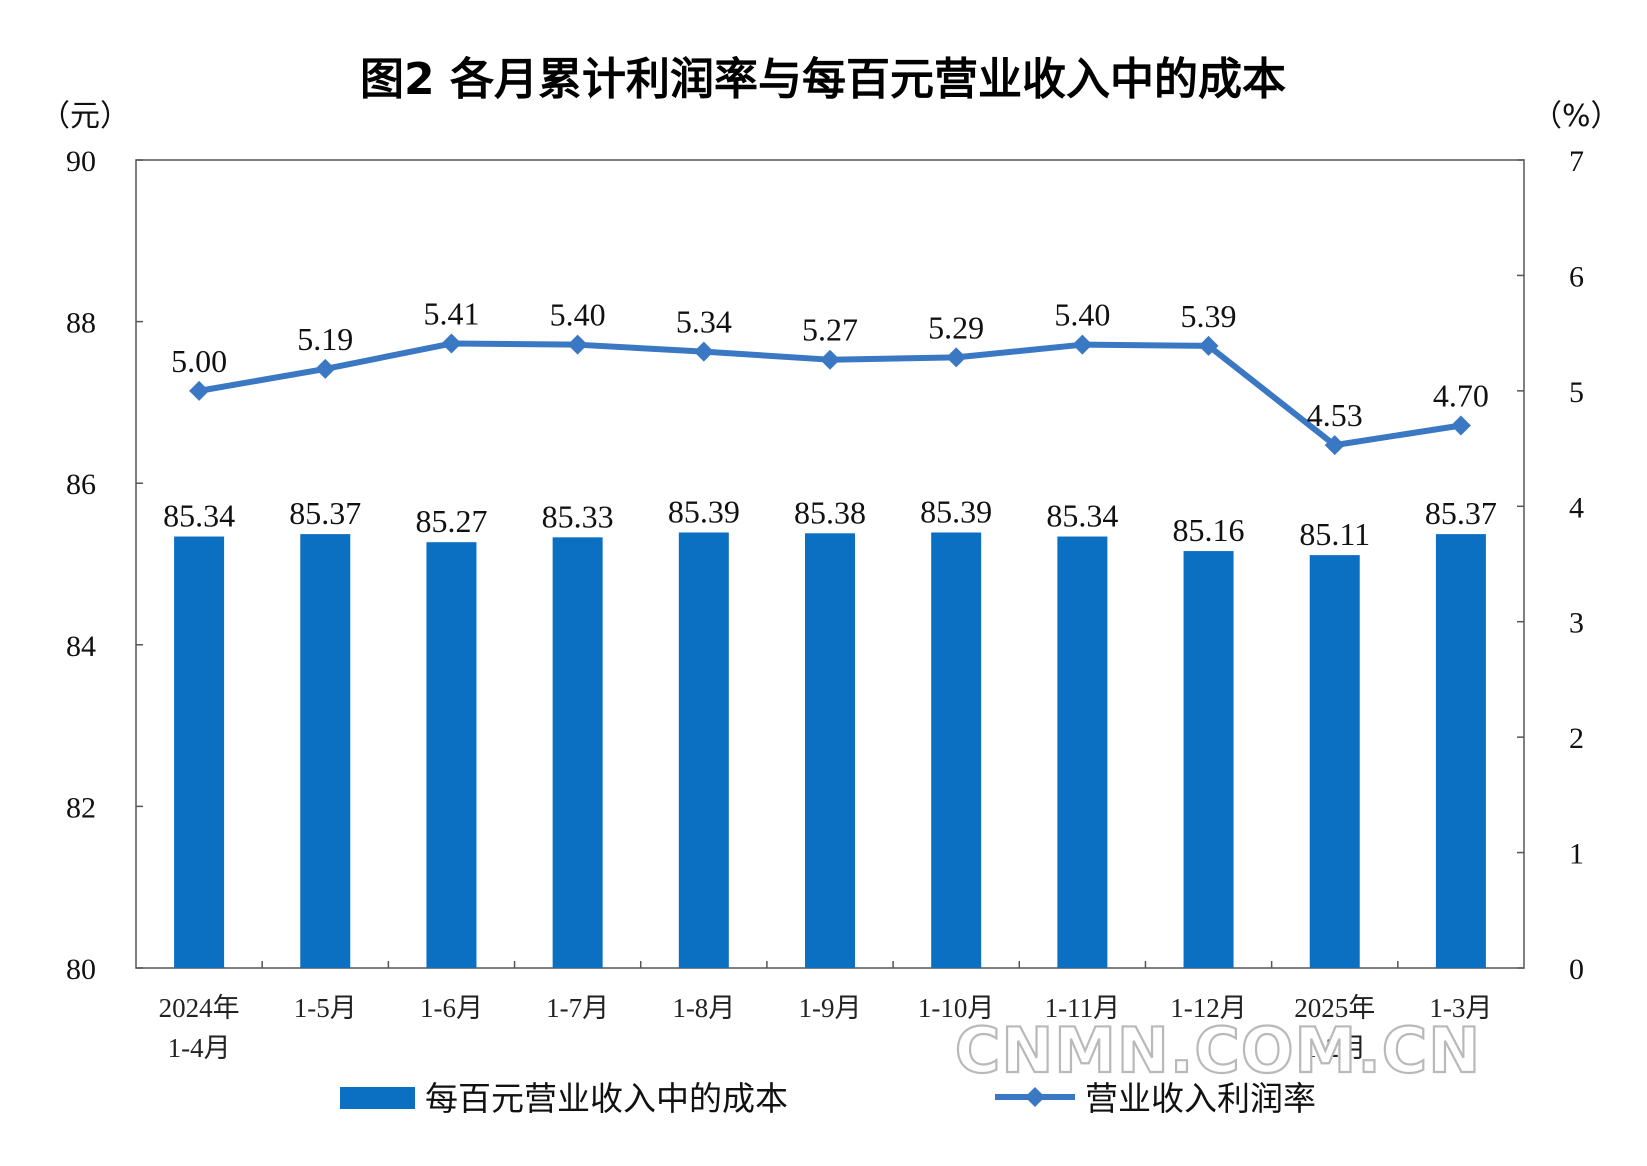 The height and width of the screenshot is (1166, 1647). I want to click on left-axis-unit: （元）, so click(85, 116).